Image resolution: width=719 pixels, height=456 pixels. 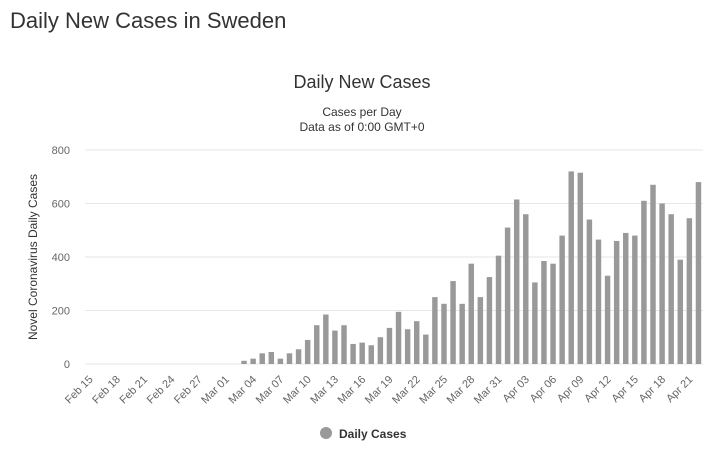 What do you see at coordinates (570, 389) in the screenshot?
I see `x-tick-label: Apr 09` at bounding box center [570, 389].